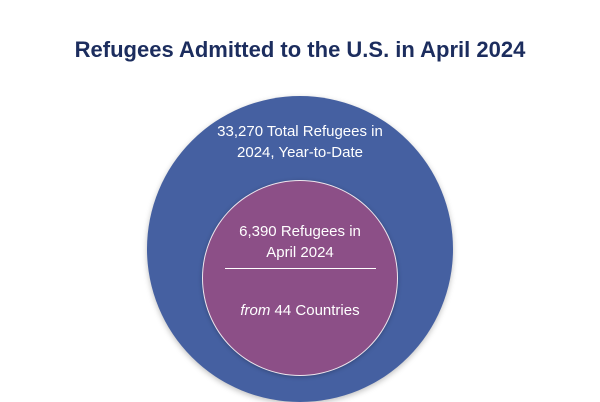 This screenshot has width=600, height=402. Describe the element at coordinates (300, 252) in the screenshot. I see `inner-label-line-2: April 2024` at that location.